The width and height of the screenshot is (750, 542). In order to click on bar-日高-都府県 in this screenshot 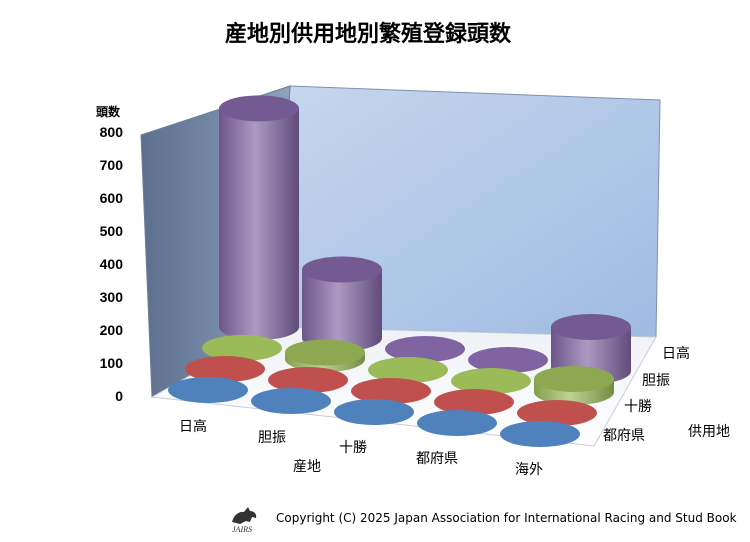, I will do `click(508, 360)`.